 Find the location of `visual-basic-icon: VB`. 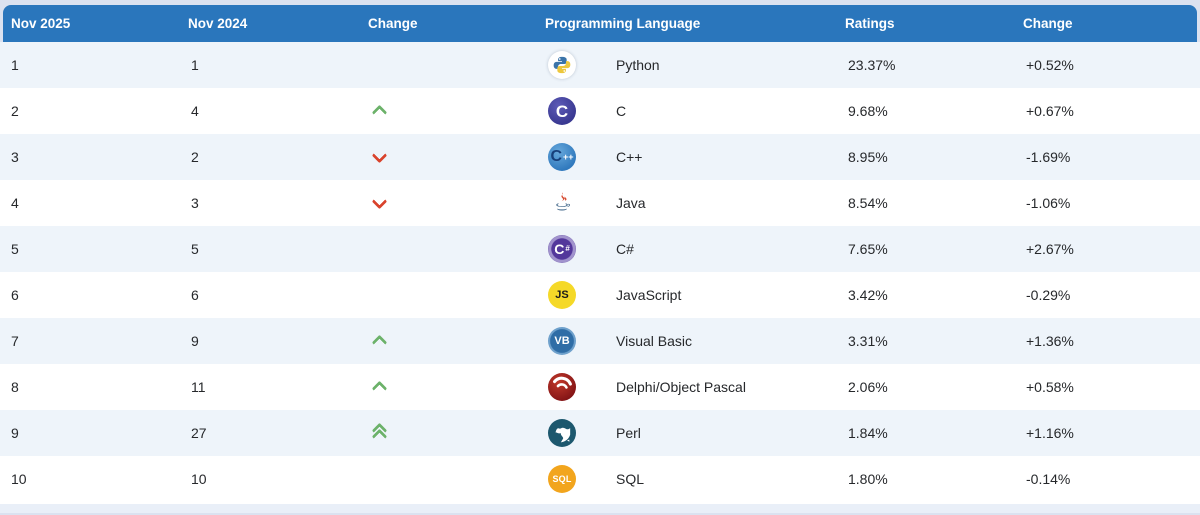

visual-basic-icon: VB is located at coordinates (562, 341).